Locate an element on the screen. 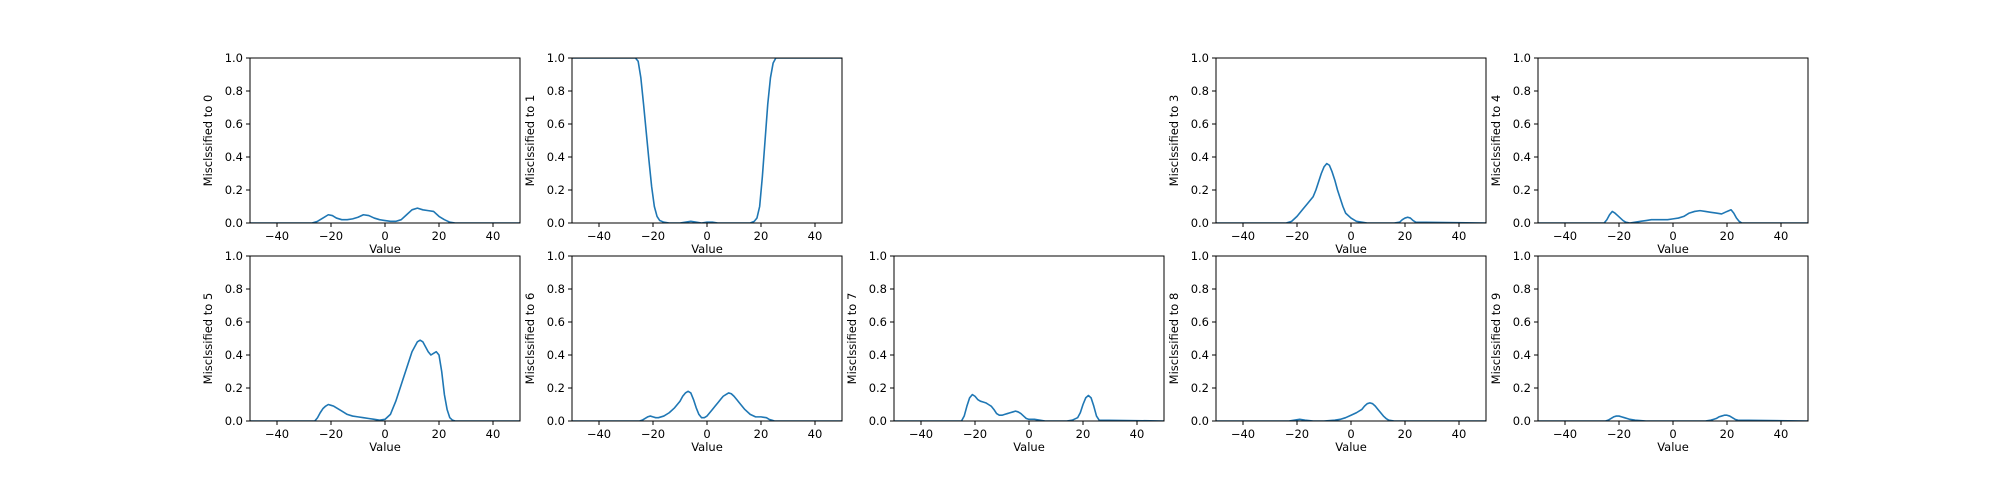 This screenshot has width=2000, height=480. y-axis-label: Misclssified to 3 is located at coordinates (1174, 141).